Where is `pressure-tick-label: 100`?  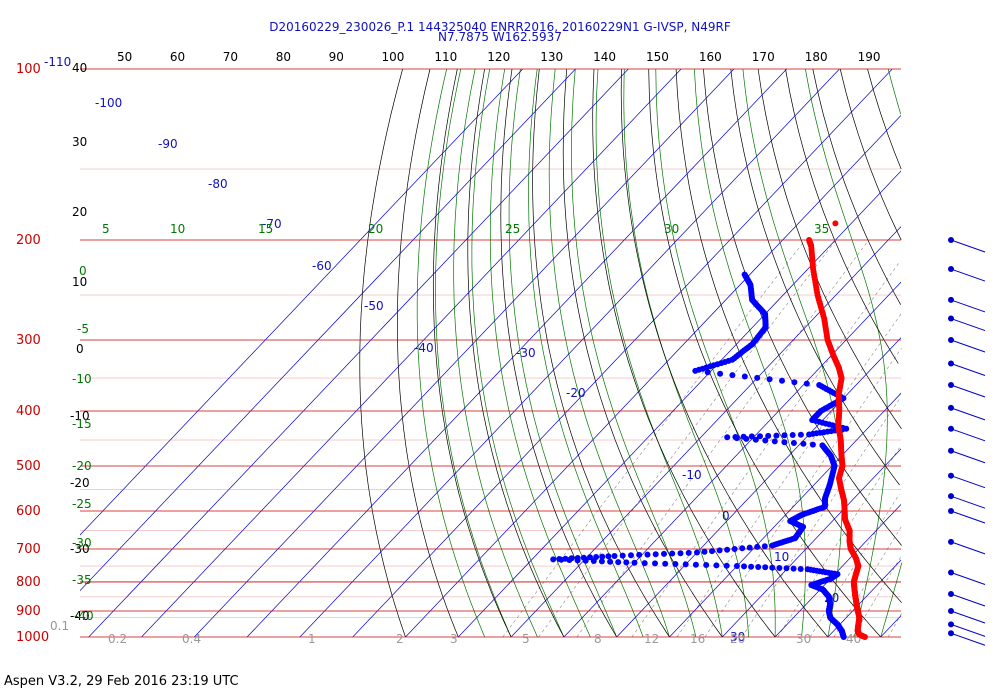 pressure-tick-label: 100 is located at coordinates (28, 69).